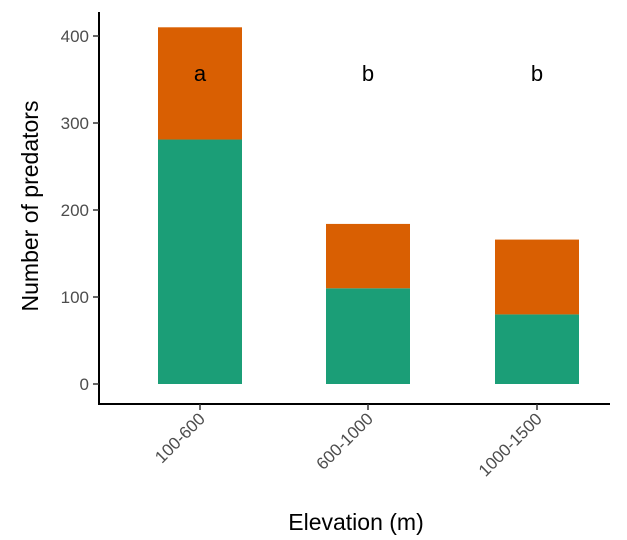 The width and height of the screenshot is (627, 540). Describe the element at coordinates (200, 261) in the screenshot. I see `bar-segment-100-600-s1` at that location.